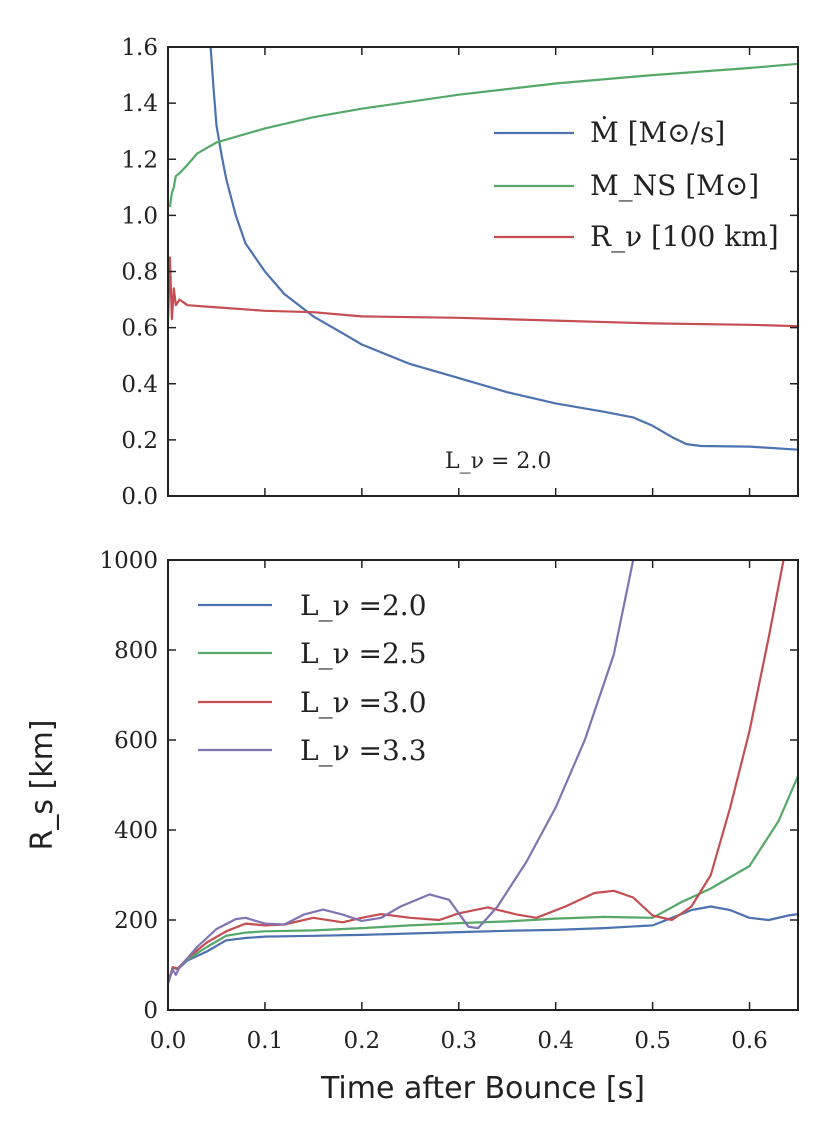  What do you see at coordinates (168, 1041) in the screenshot?
I see `bottom-xtick-label-0: 0.0` at bounding box center [168, 1041].